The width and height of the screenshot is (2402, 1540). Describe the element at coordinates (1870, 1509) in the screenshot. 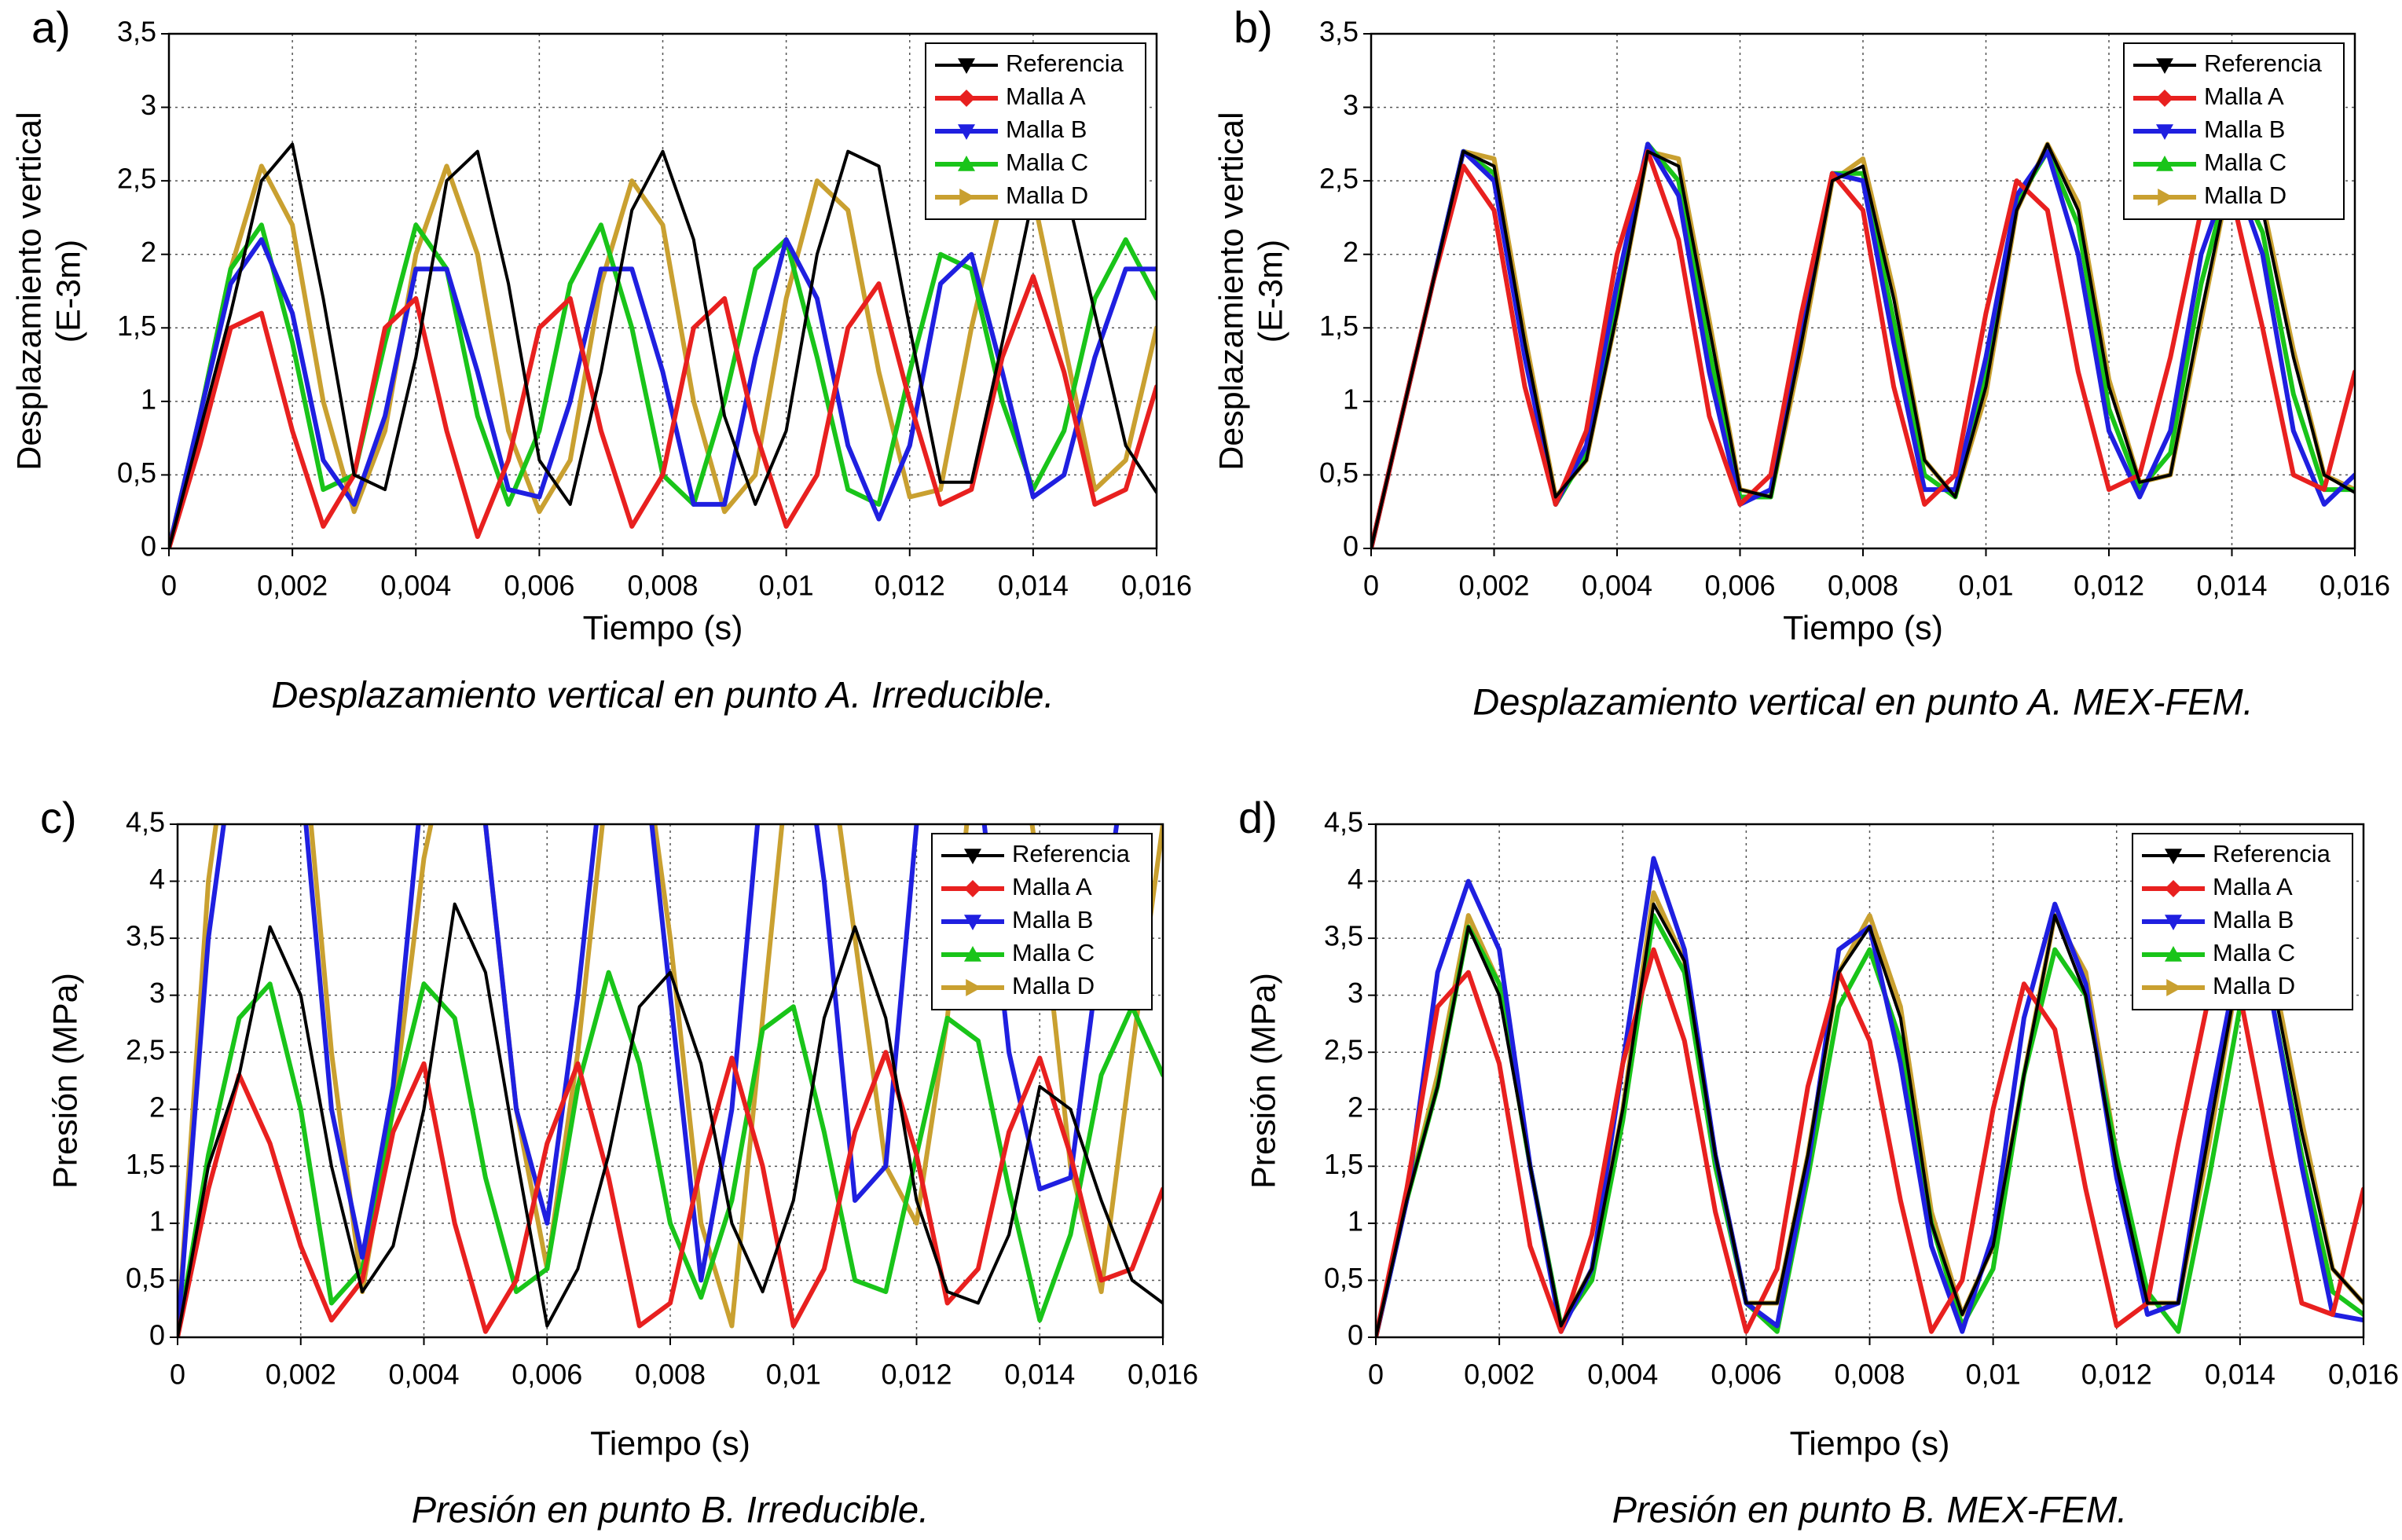

I see `caption: Presión en punto B. MEX-FEM.` at that location.